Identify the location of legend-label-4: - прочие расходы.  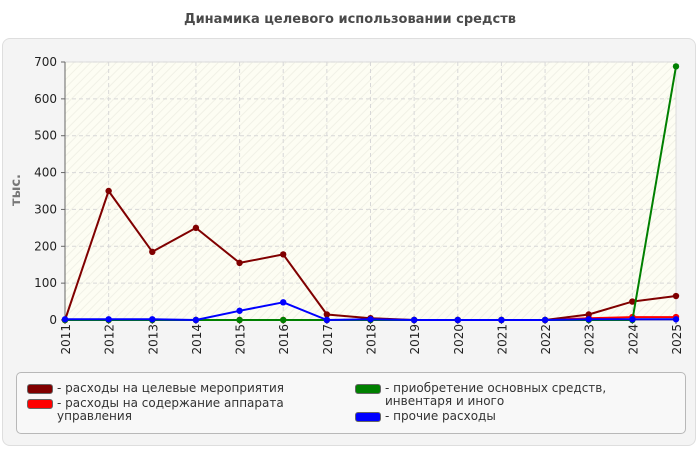
(440, 416).